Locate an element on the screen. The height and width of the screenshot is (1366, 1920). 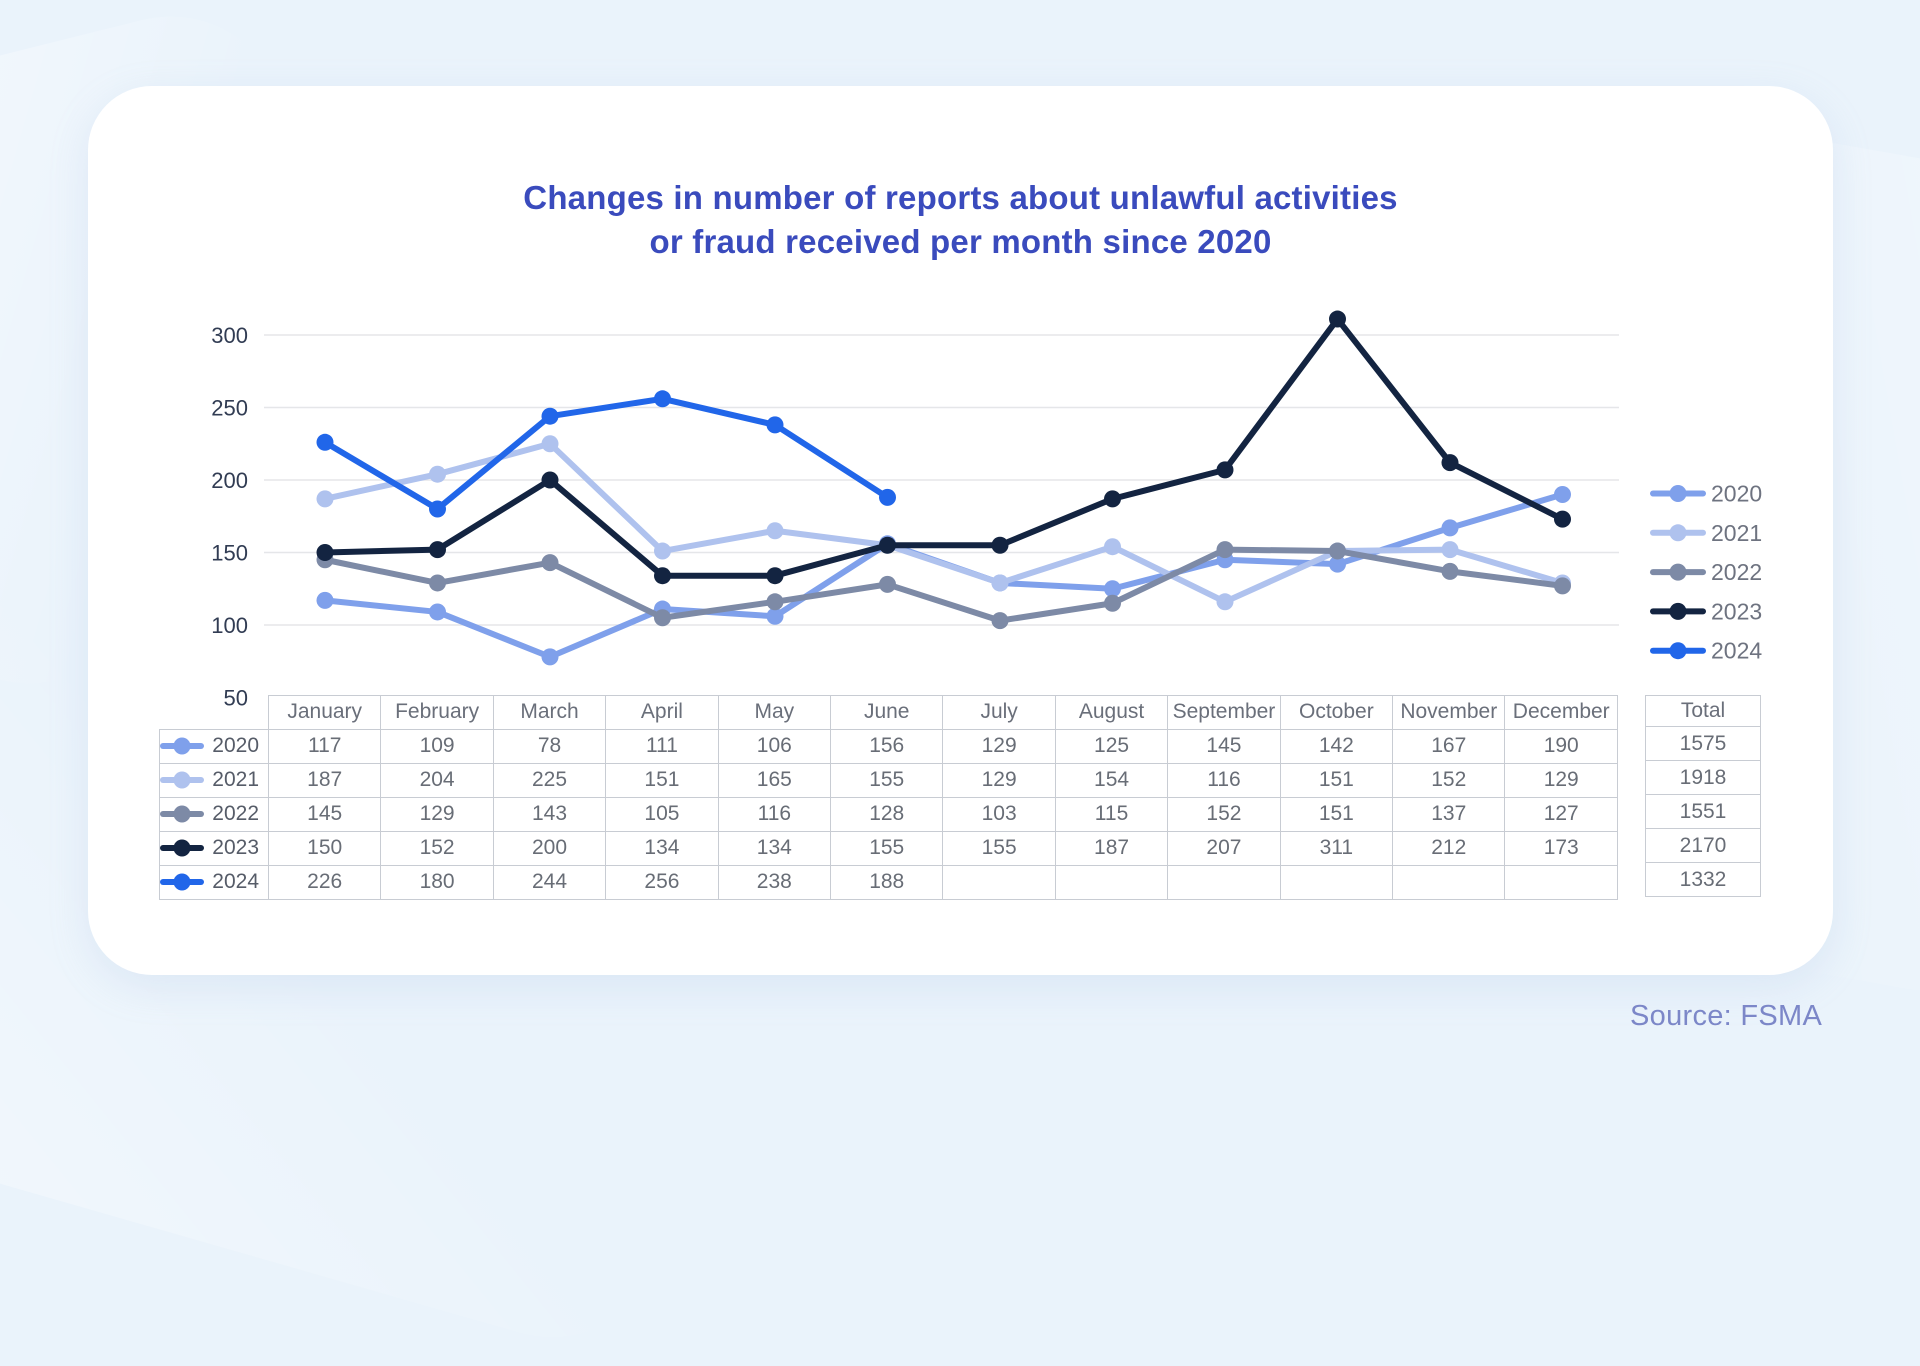
series-line-2022 is located at coordinates (944, 585).